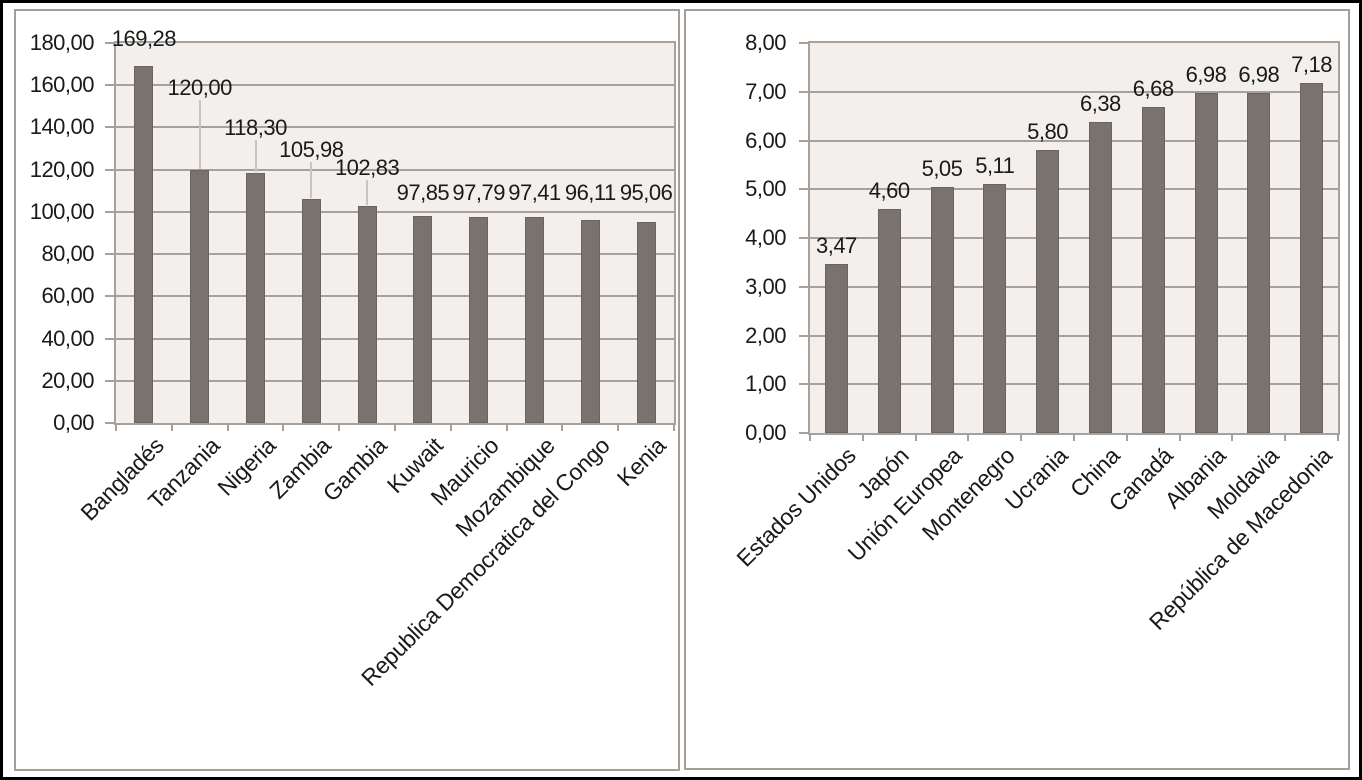 This screenshot has height=780, width=1362. What do you see at coordinates (1047, 132) in the screenshot?
I see `bar-value-label: 5,80` at bounding box center [1047, 132].